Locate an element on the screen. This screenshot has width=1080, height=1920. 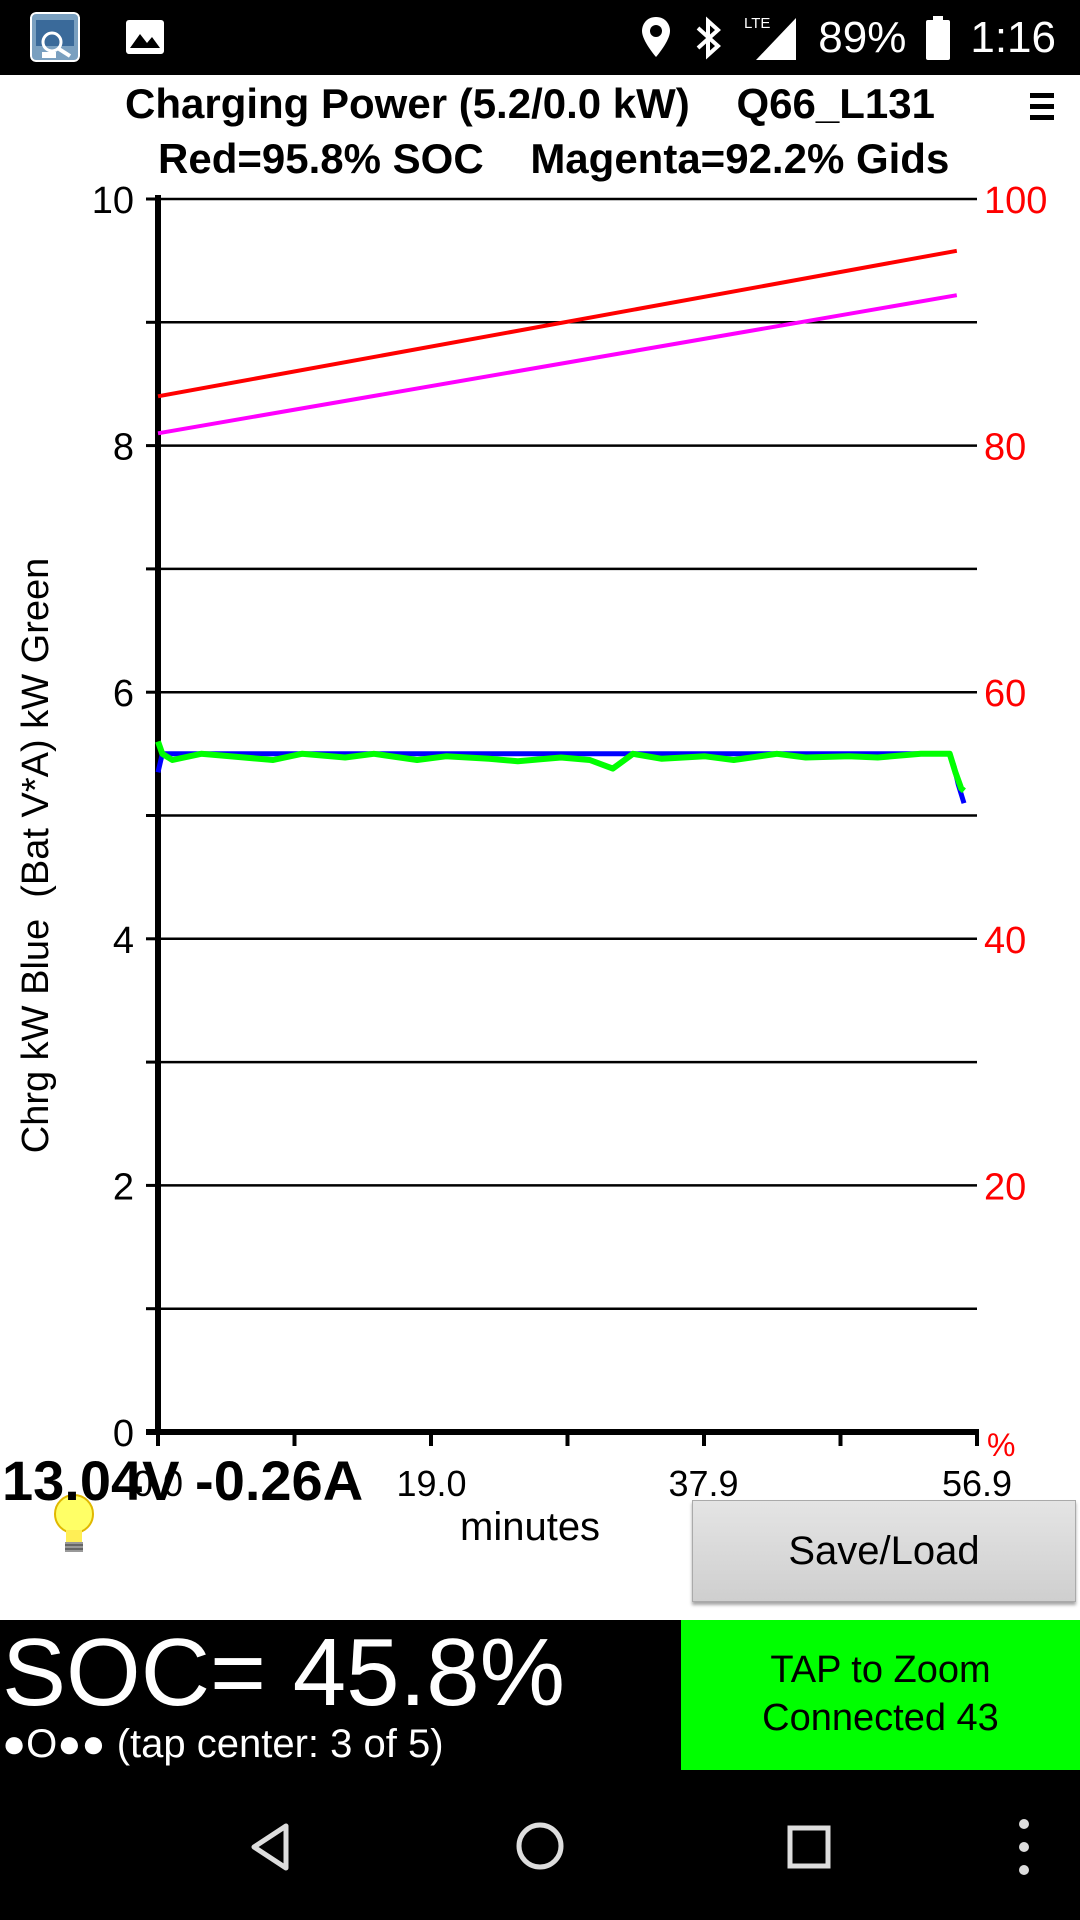
save-load-button: Save/Load is located at coordinates (884, 1551).